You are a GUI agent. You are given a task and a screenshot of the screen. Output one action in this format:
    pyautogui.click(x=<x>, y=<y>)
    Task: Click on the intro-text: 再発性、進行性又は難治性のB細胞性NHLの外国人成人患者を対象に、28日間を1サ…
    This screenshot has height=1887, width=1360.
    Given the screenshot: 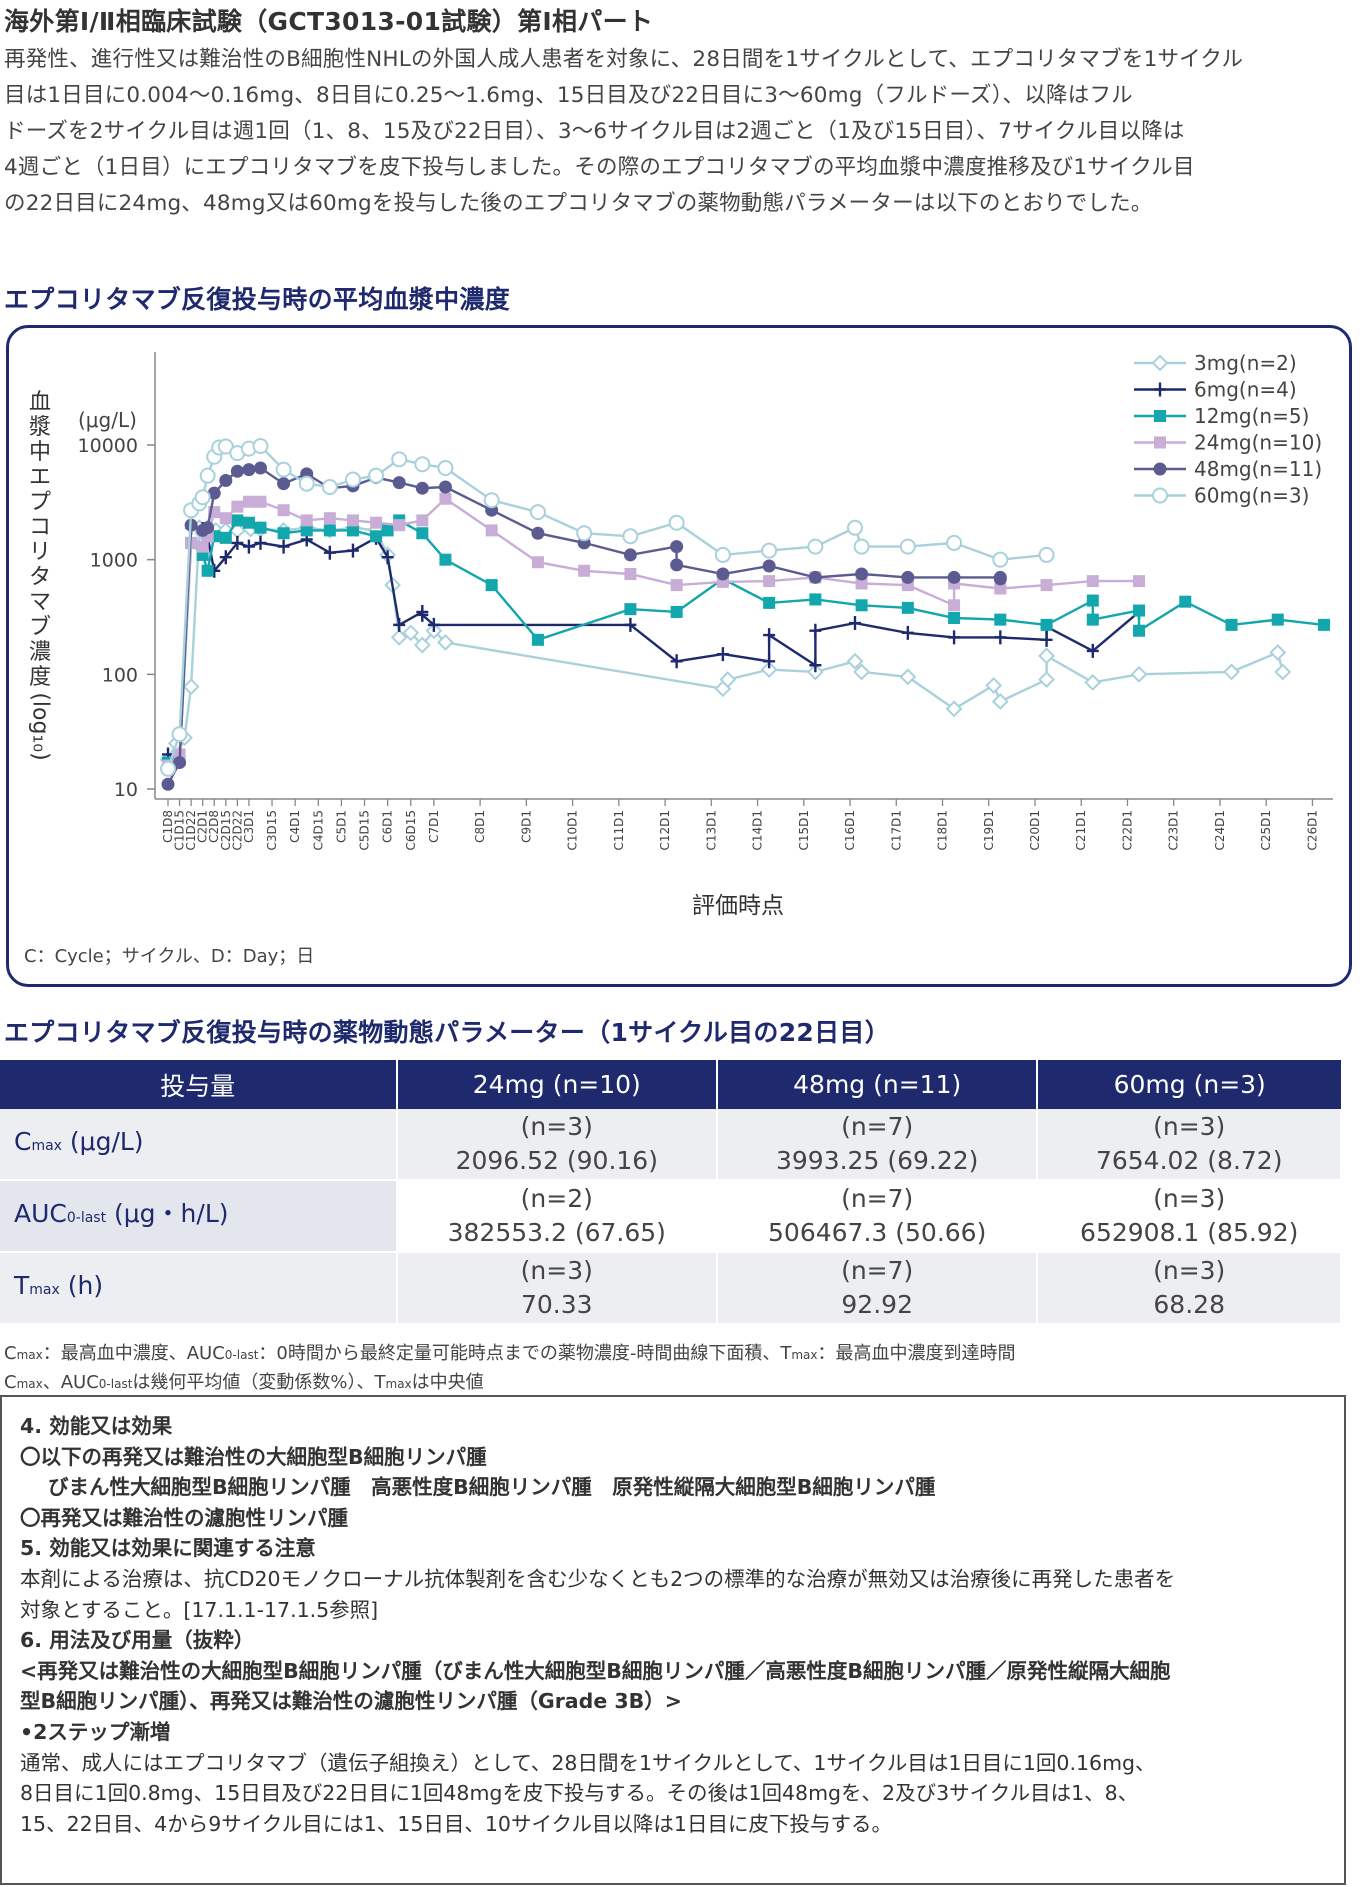 What is the action you would take?
    pyautogui.click(x=680, y=132)
    